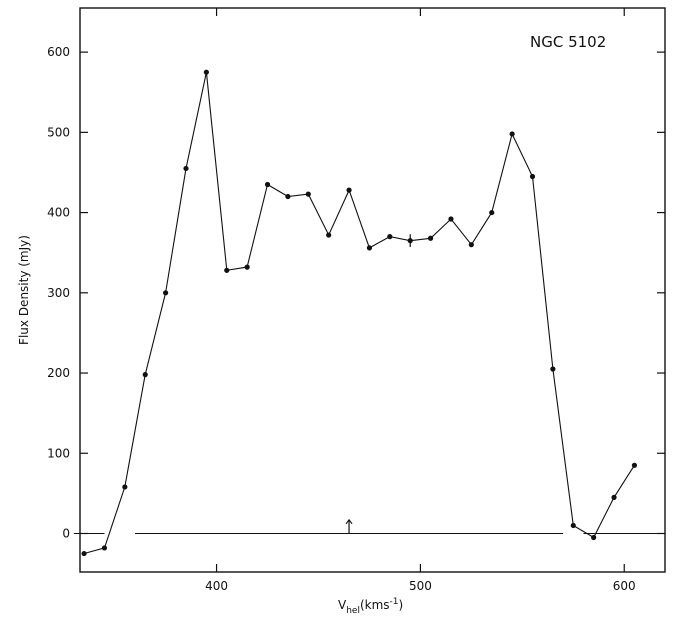 Image resolution: width=673 pixels, height=618 pixels. I want to click on y-tick-label-200: 200, so click(58, 373).